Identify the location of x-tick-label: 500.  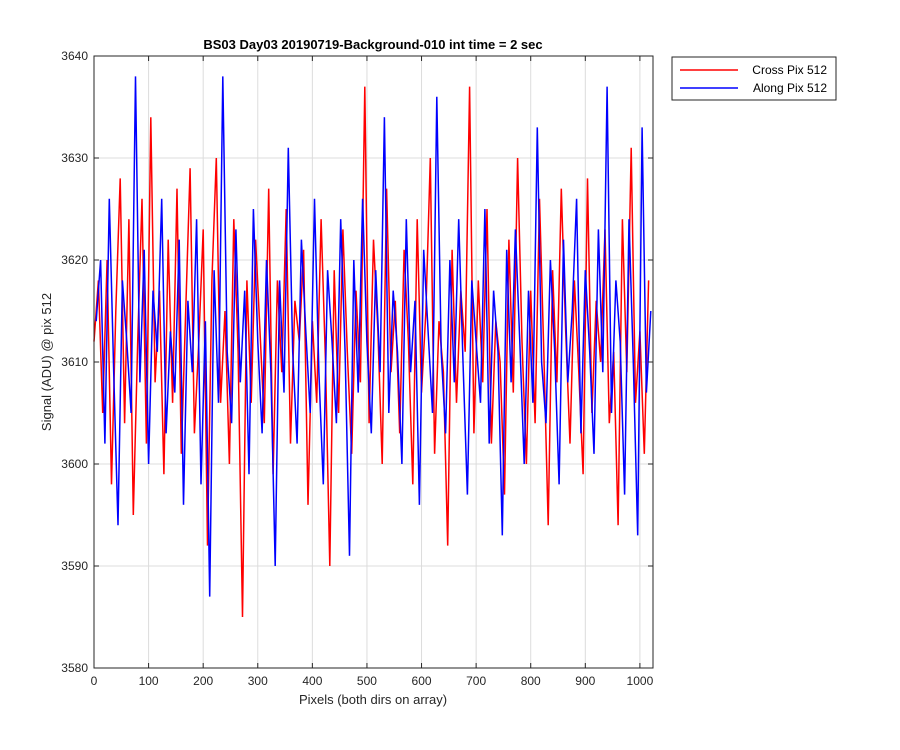
(367, 681).